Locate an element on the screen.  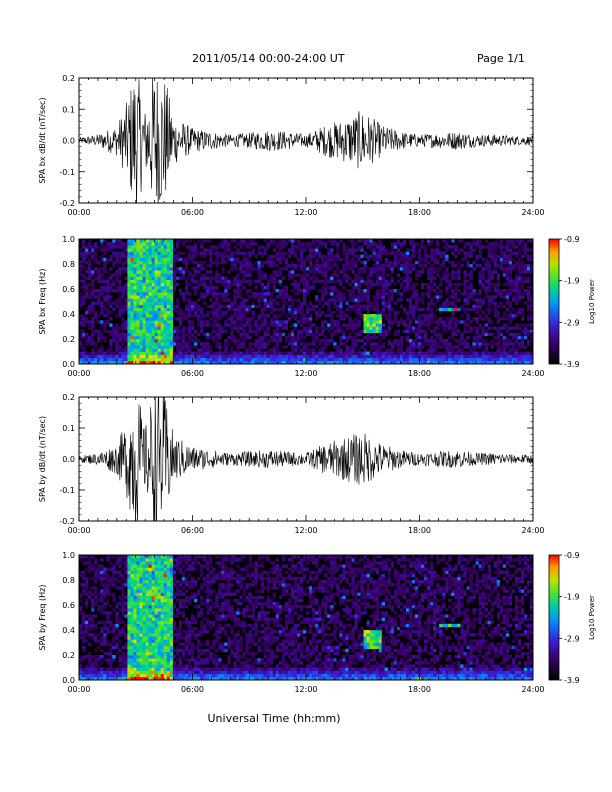
y-tick-label: 0.2 is located at coordinates (68, 78).